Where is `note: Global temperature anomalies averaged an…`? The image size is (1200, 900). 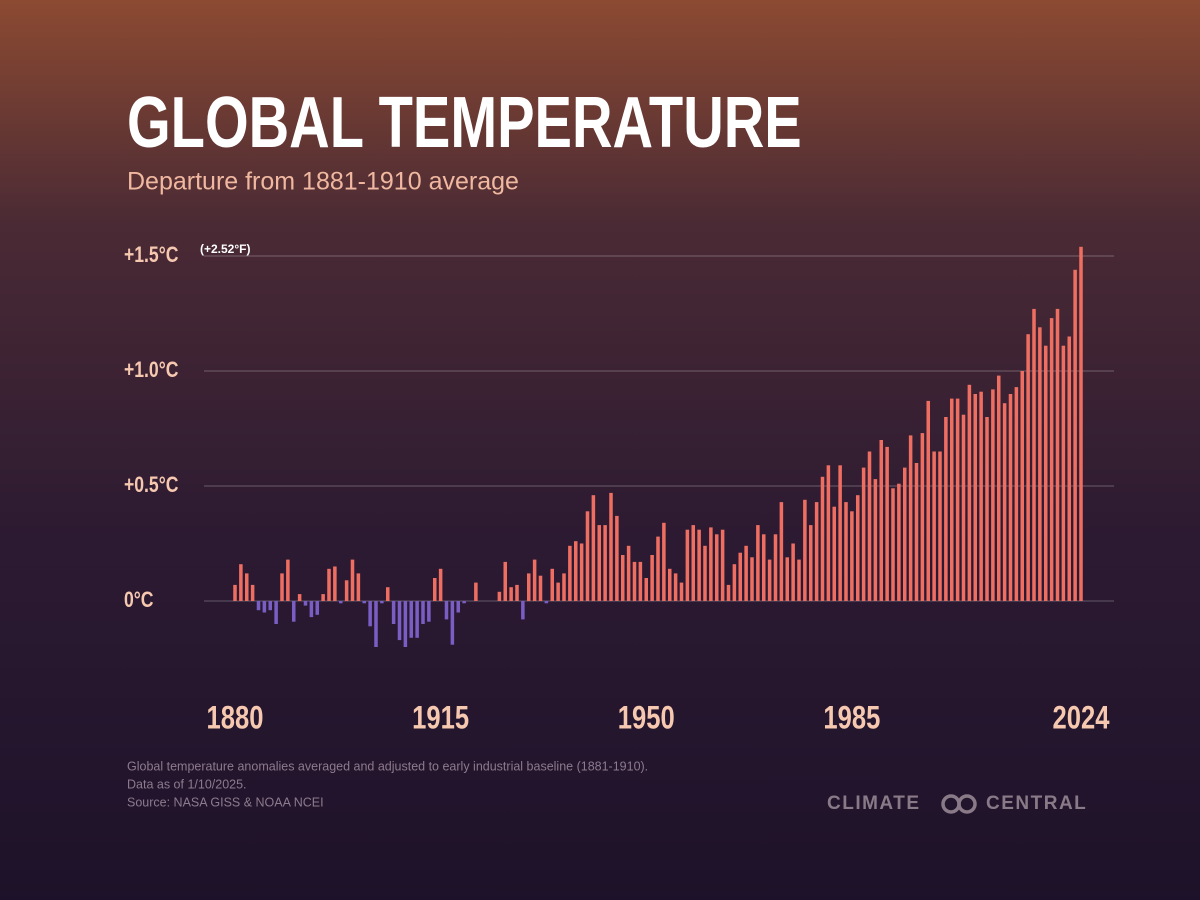 note: Global temperature anomalies averaged an… is located at coordinates (387, 766).